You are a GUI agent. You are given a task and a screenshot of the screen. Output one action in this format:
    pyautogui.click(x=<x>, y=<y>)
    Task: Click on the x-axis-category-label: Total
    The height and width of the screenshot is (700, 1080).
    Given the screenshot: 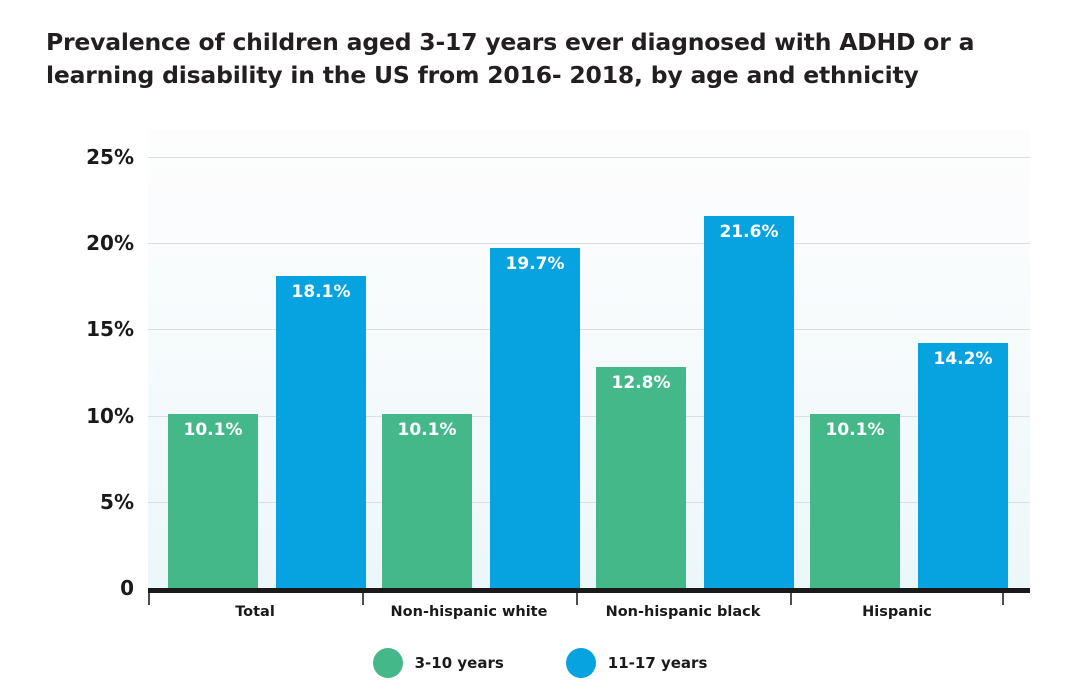 What is the action you would take?
    pyautogui.click(x=255, y=612)
    